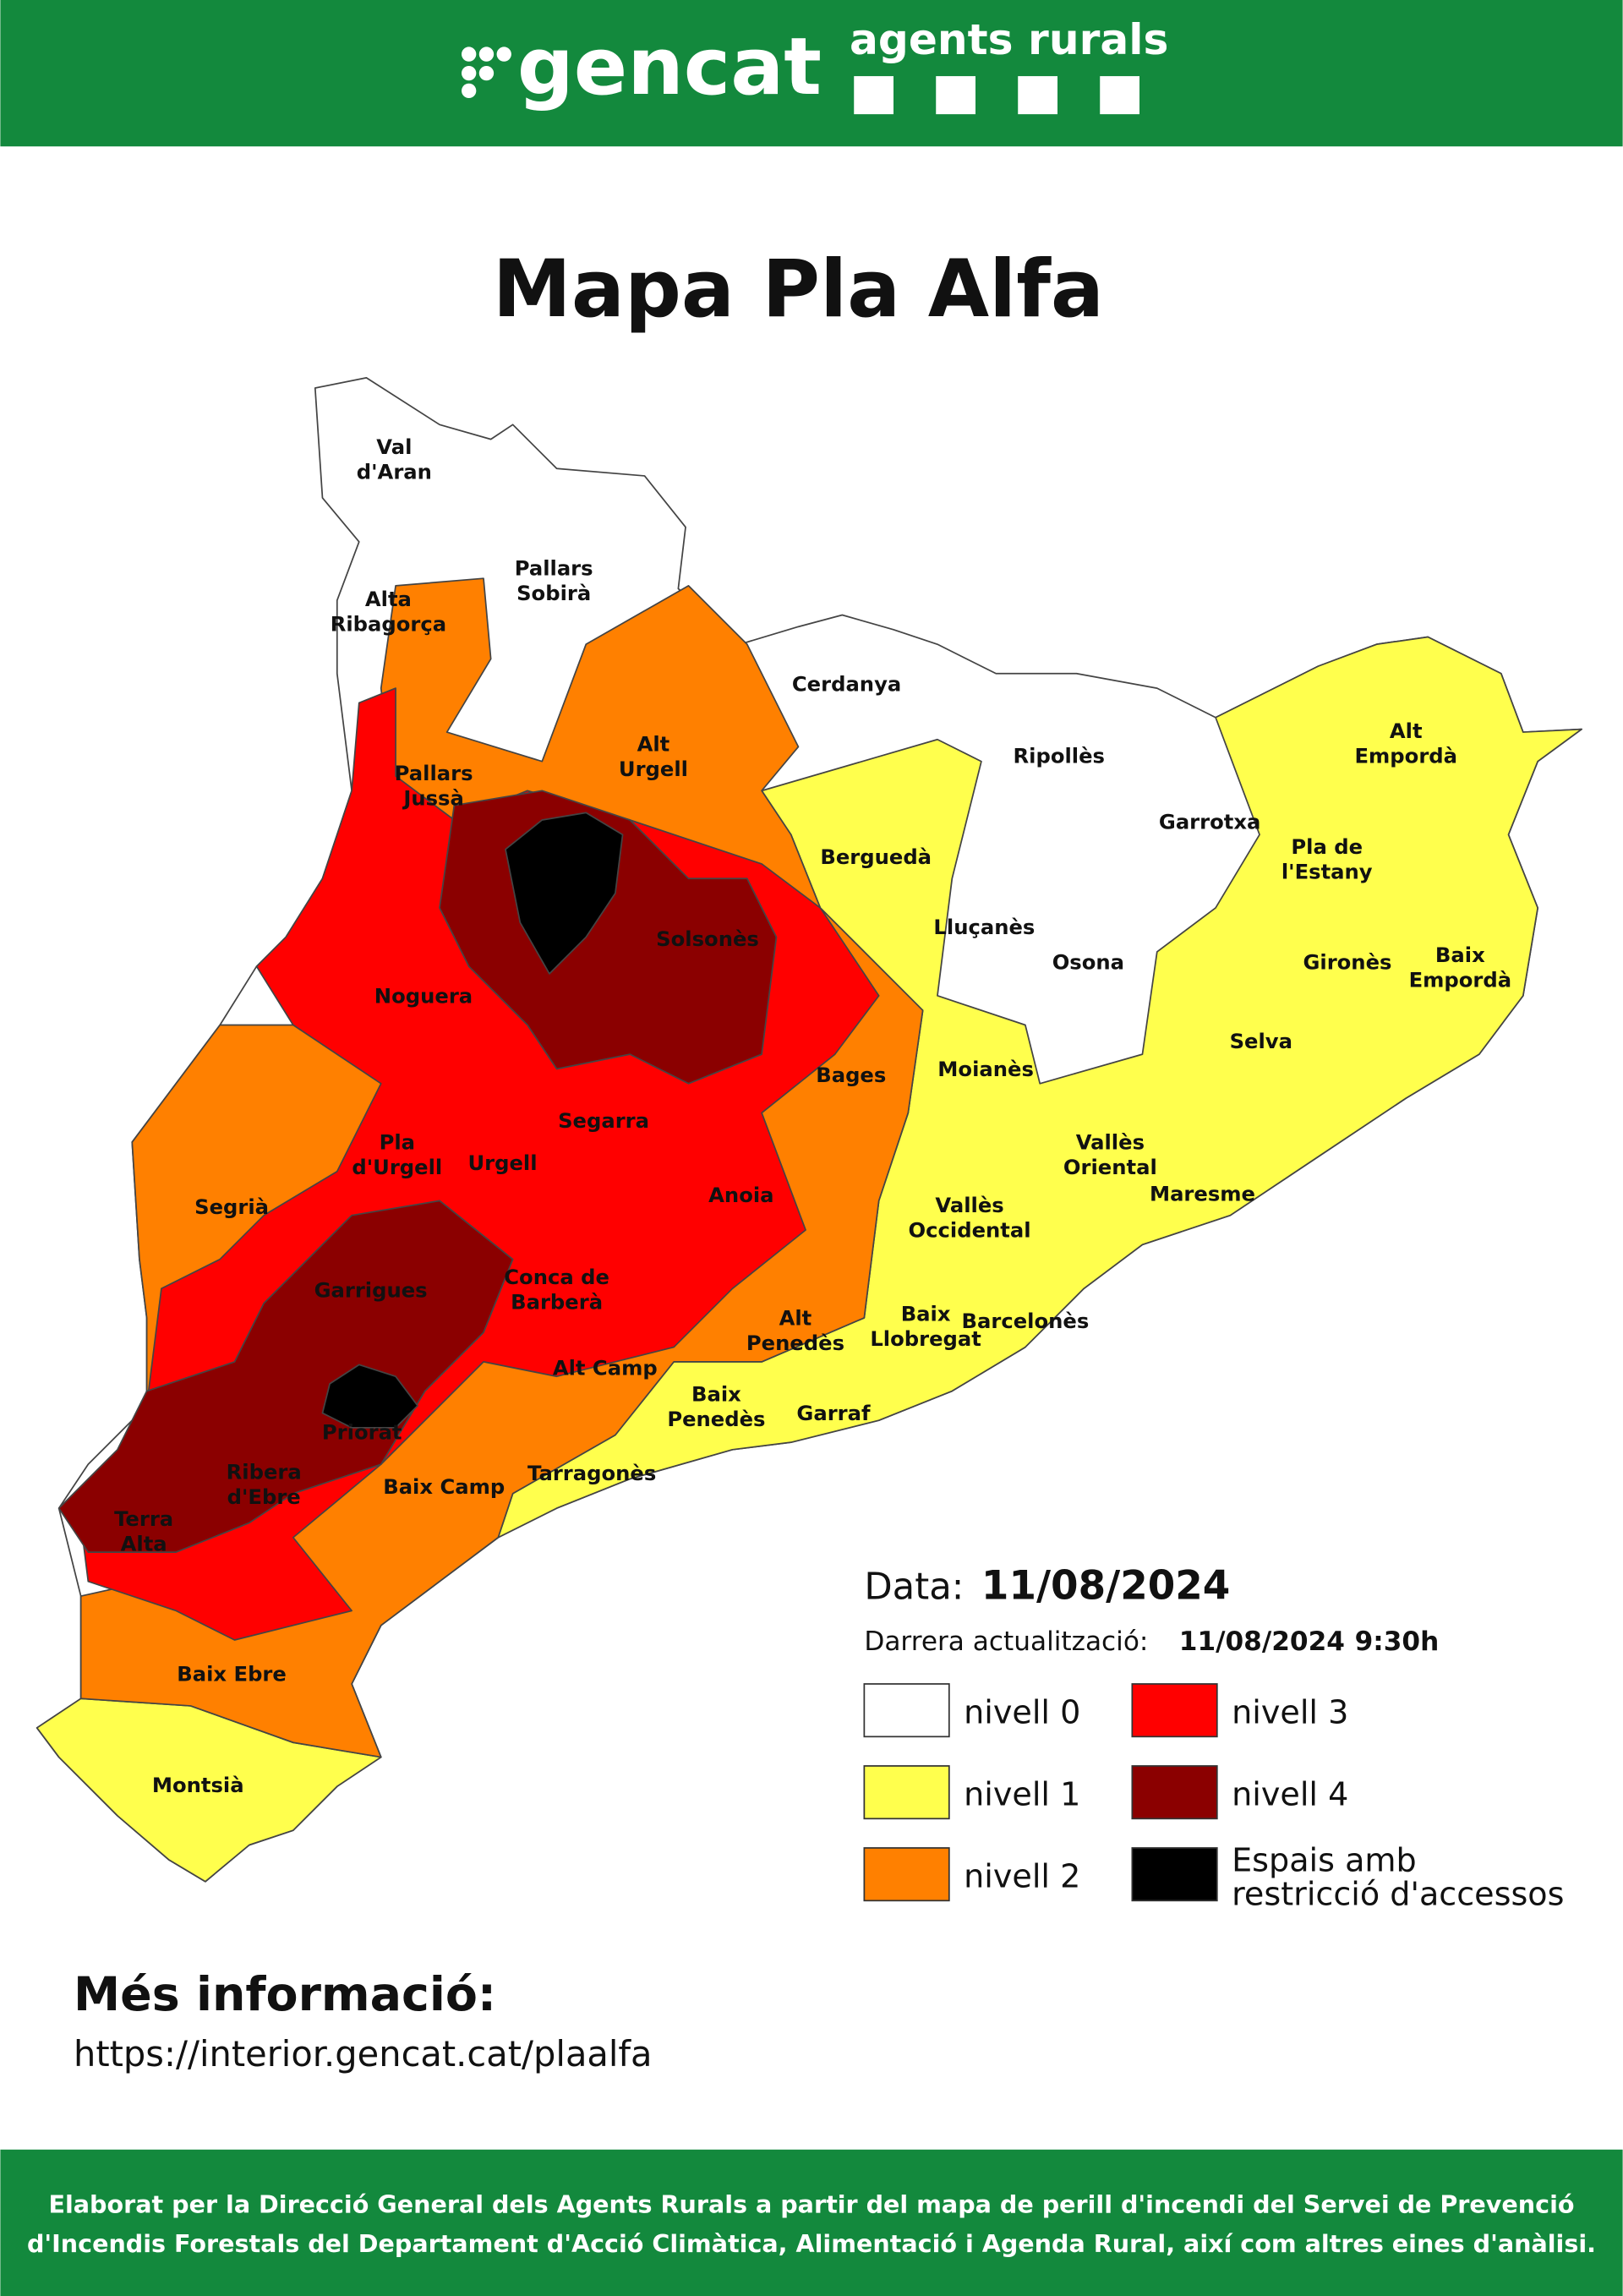 The image size is (1623, 2296). Describe the element at coordinates (670, 67) in the screenshot. I see `logo: gencat` at that location.